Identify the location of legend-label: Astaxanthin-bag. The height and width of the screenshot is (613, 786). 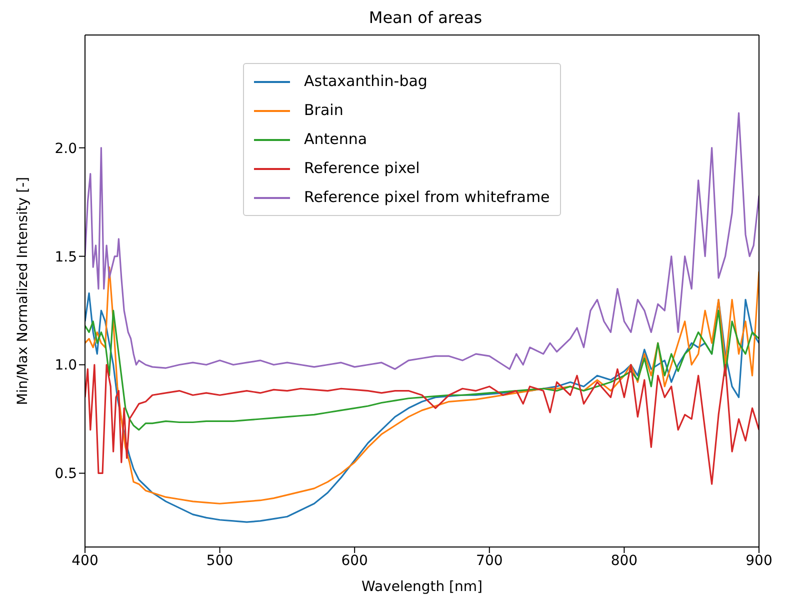
(366, 81).